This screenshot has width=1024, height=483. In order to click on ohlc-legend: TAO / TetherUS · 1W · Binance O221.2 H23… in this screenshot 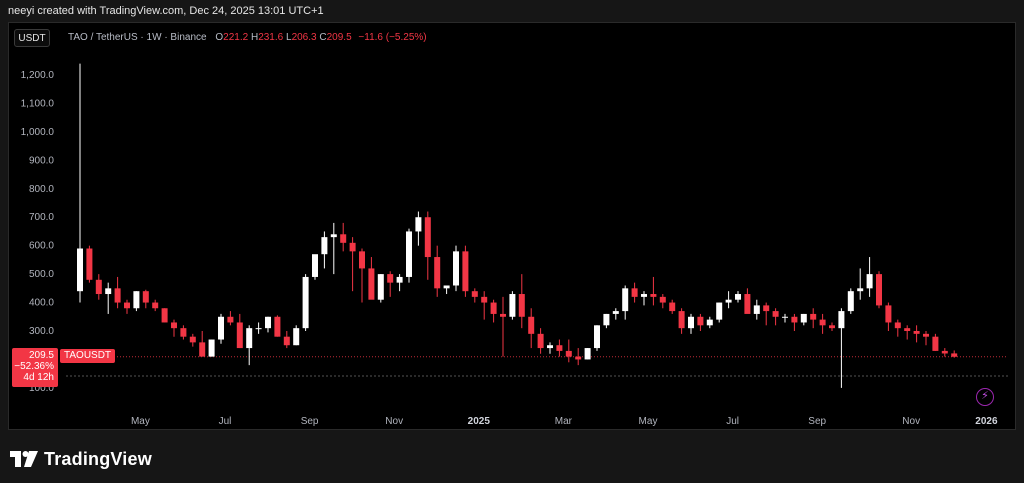, I will do `click(247, 37)`.